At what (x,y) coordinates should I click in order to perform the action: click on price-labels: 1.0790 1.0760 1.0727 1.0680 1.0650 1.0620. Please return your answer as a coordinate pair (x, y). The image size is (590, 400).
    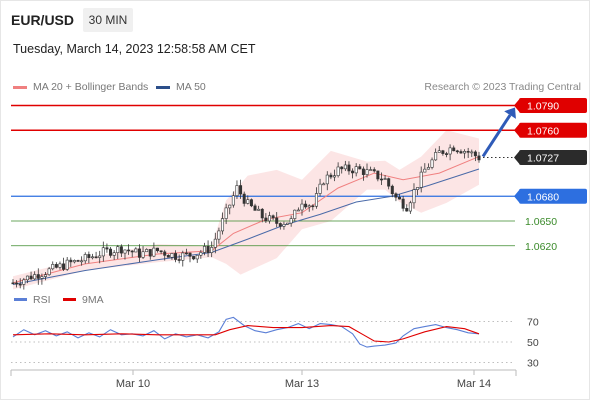
    Looking at the image, I should click on (550, 175).